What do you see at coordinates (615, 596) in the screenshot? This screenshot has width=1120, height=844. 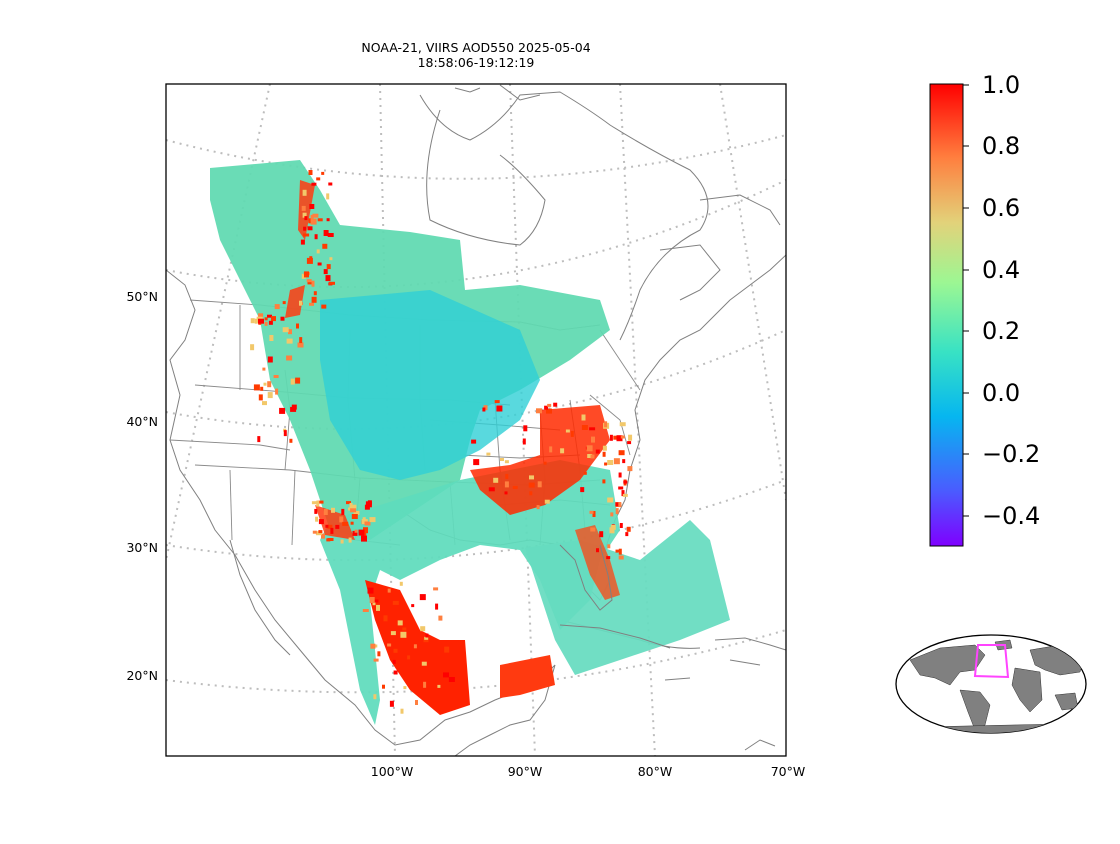 I see `coast-overlay` at bounding box center [615, 596].